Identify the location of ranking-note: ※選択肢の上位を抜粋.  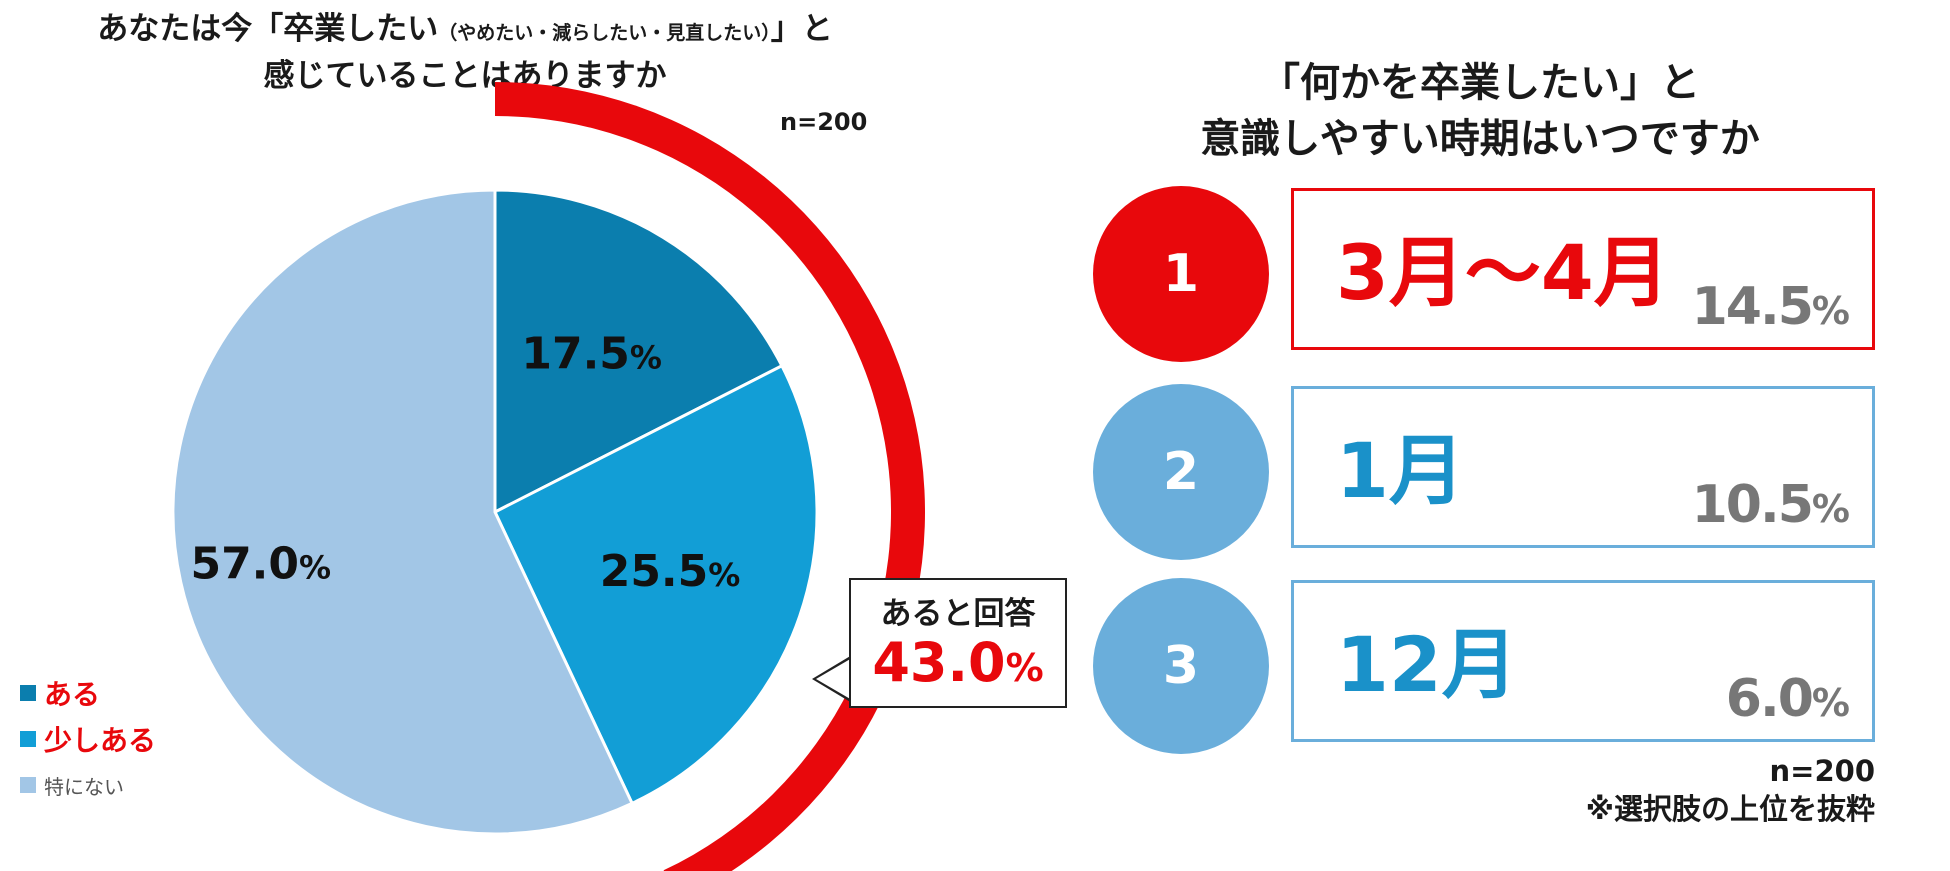
(1730, 809).